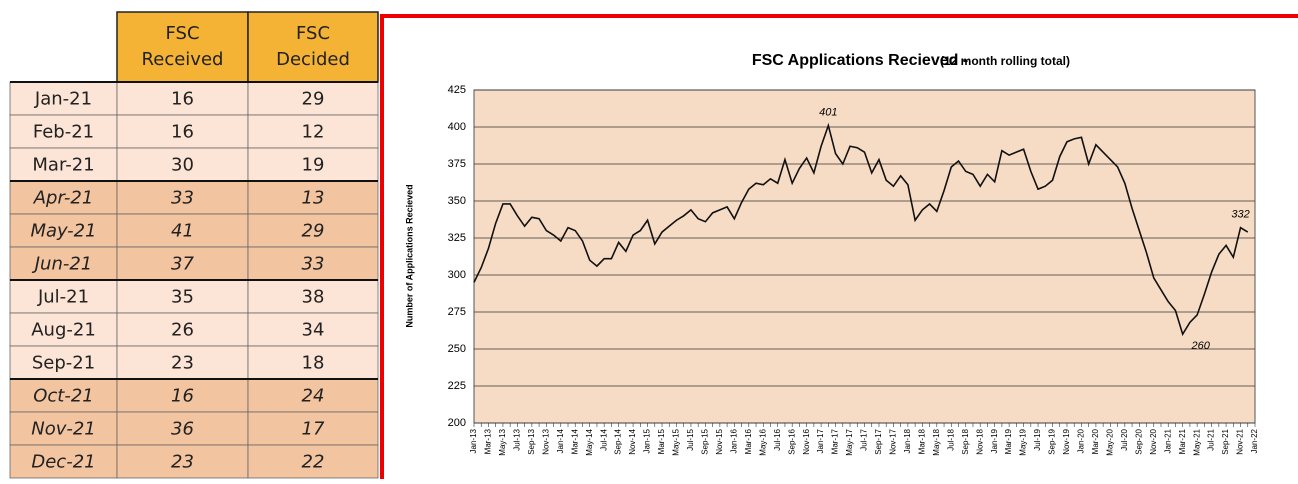  I want to click on x-tick-label: Jan-16, so click(733, 440).